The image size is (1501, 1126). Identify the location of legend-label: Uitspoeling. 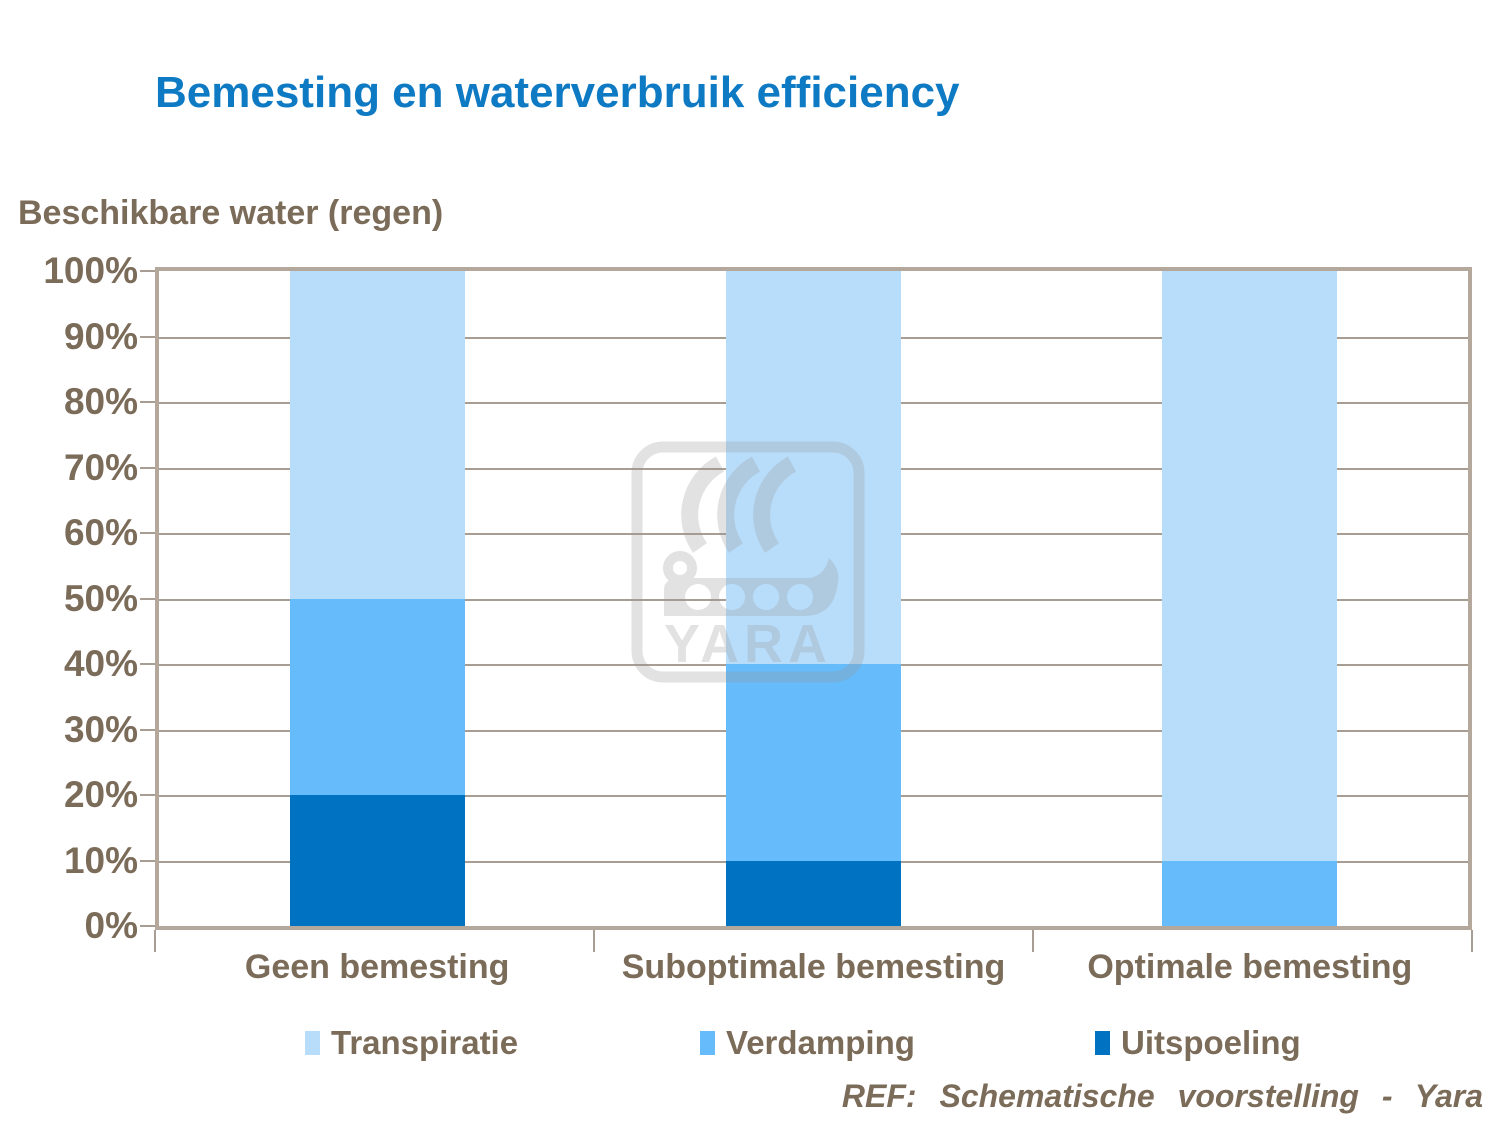
(1211, 1042).